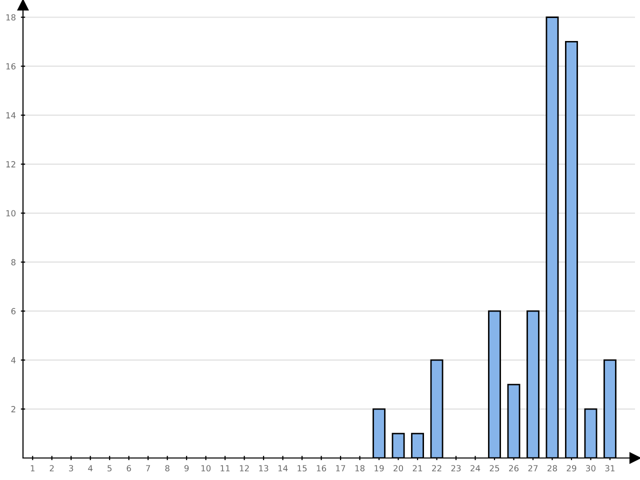  Describe the element at coordinates (11, 66) in the screenshot. I see `y-tick-label: 16` at that location.